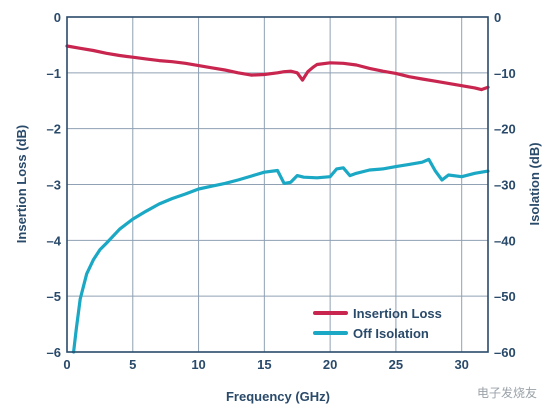 The height and width of the screenshot is (409, 551). Describe the element at coordinates (54, 352) in the screenshot. I see `y-tick-label: –6` at that location.